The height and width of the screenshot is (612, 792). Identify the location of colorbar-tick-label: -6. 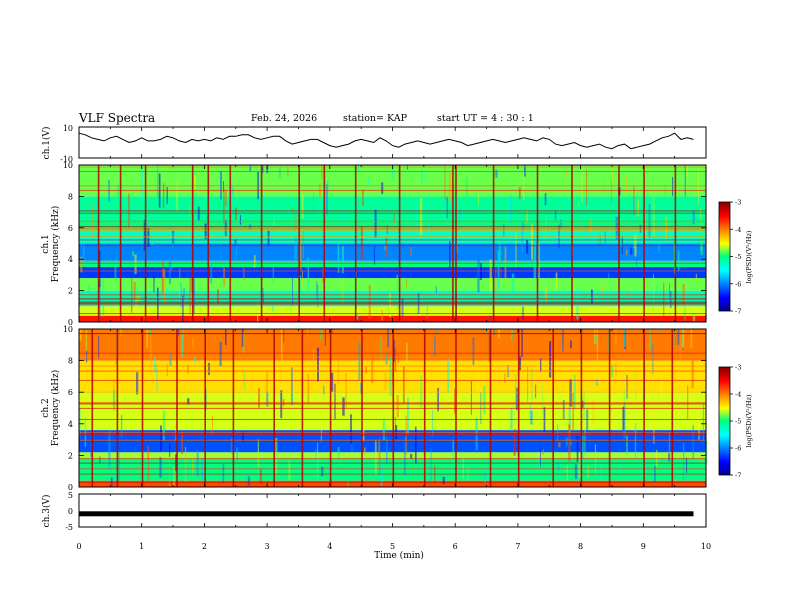
(738, 284).